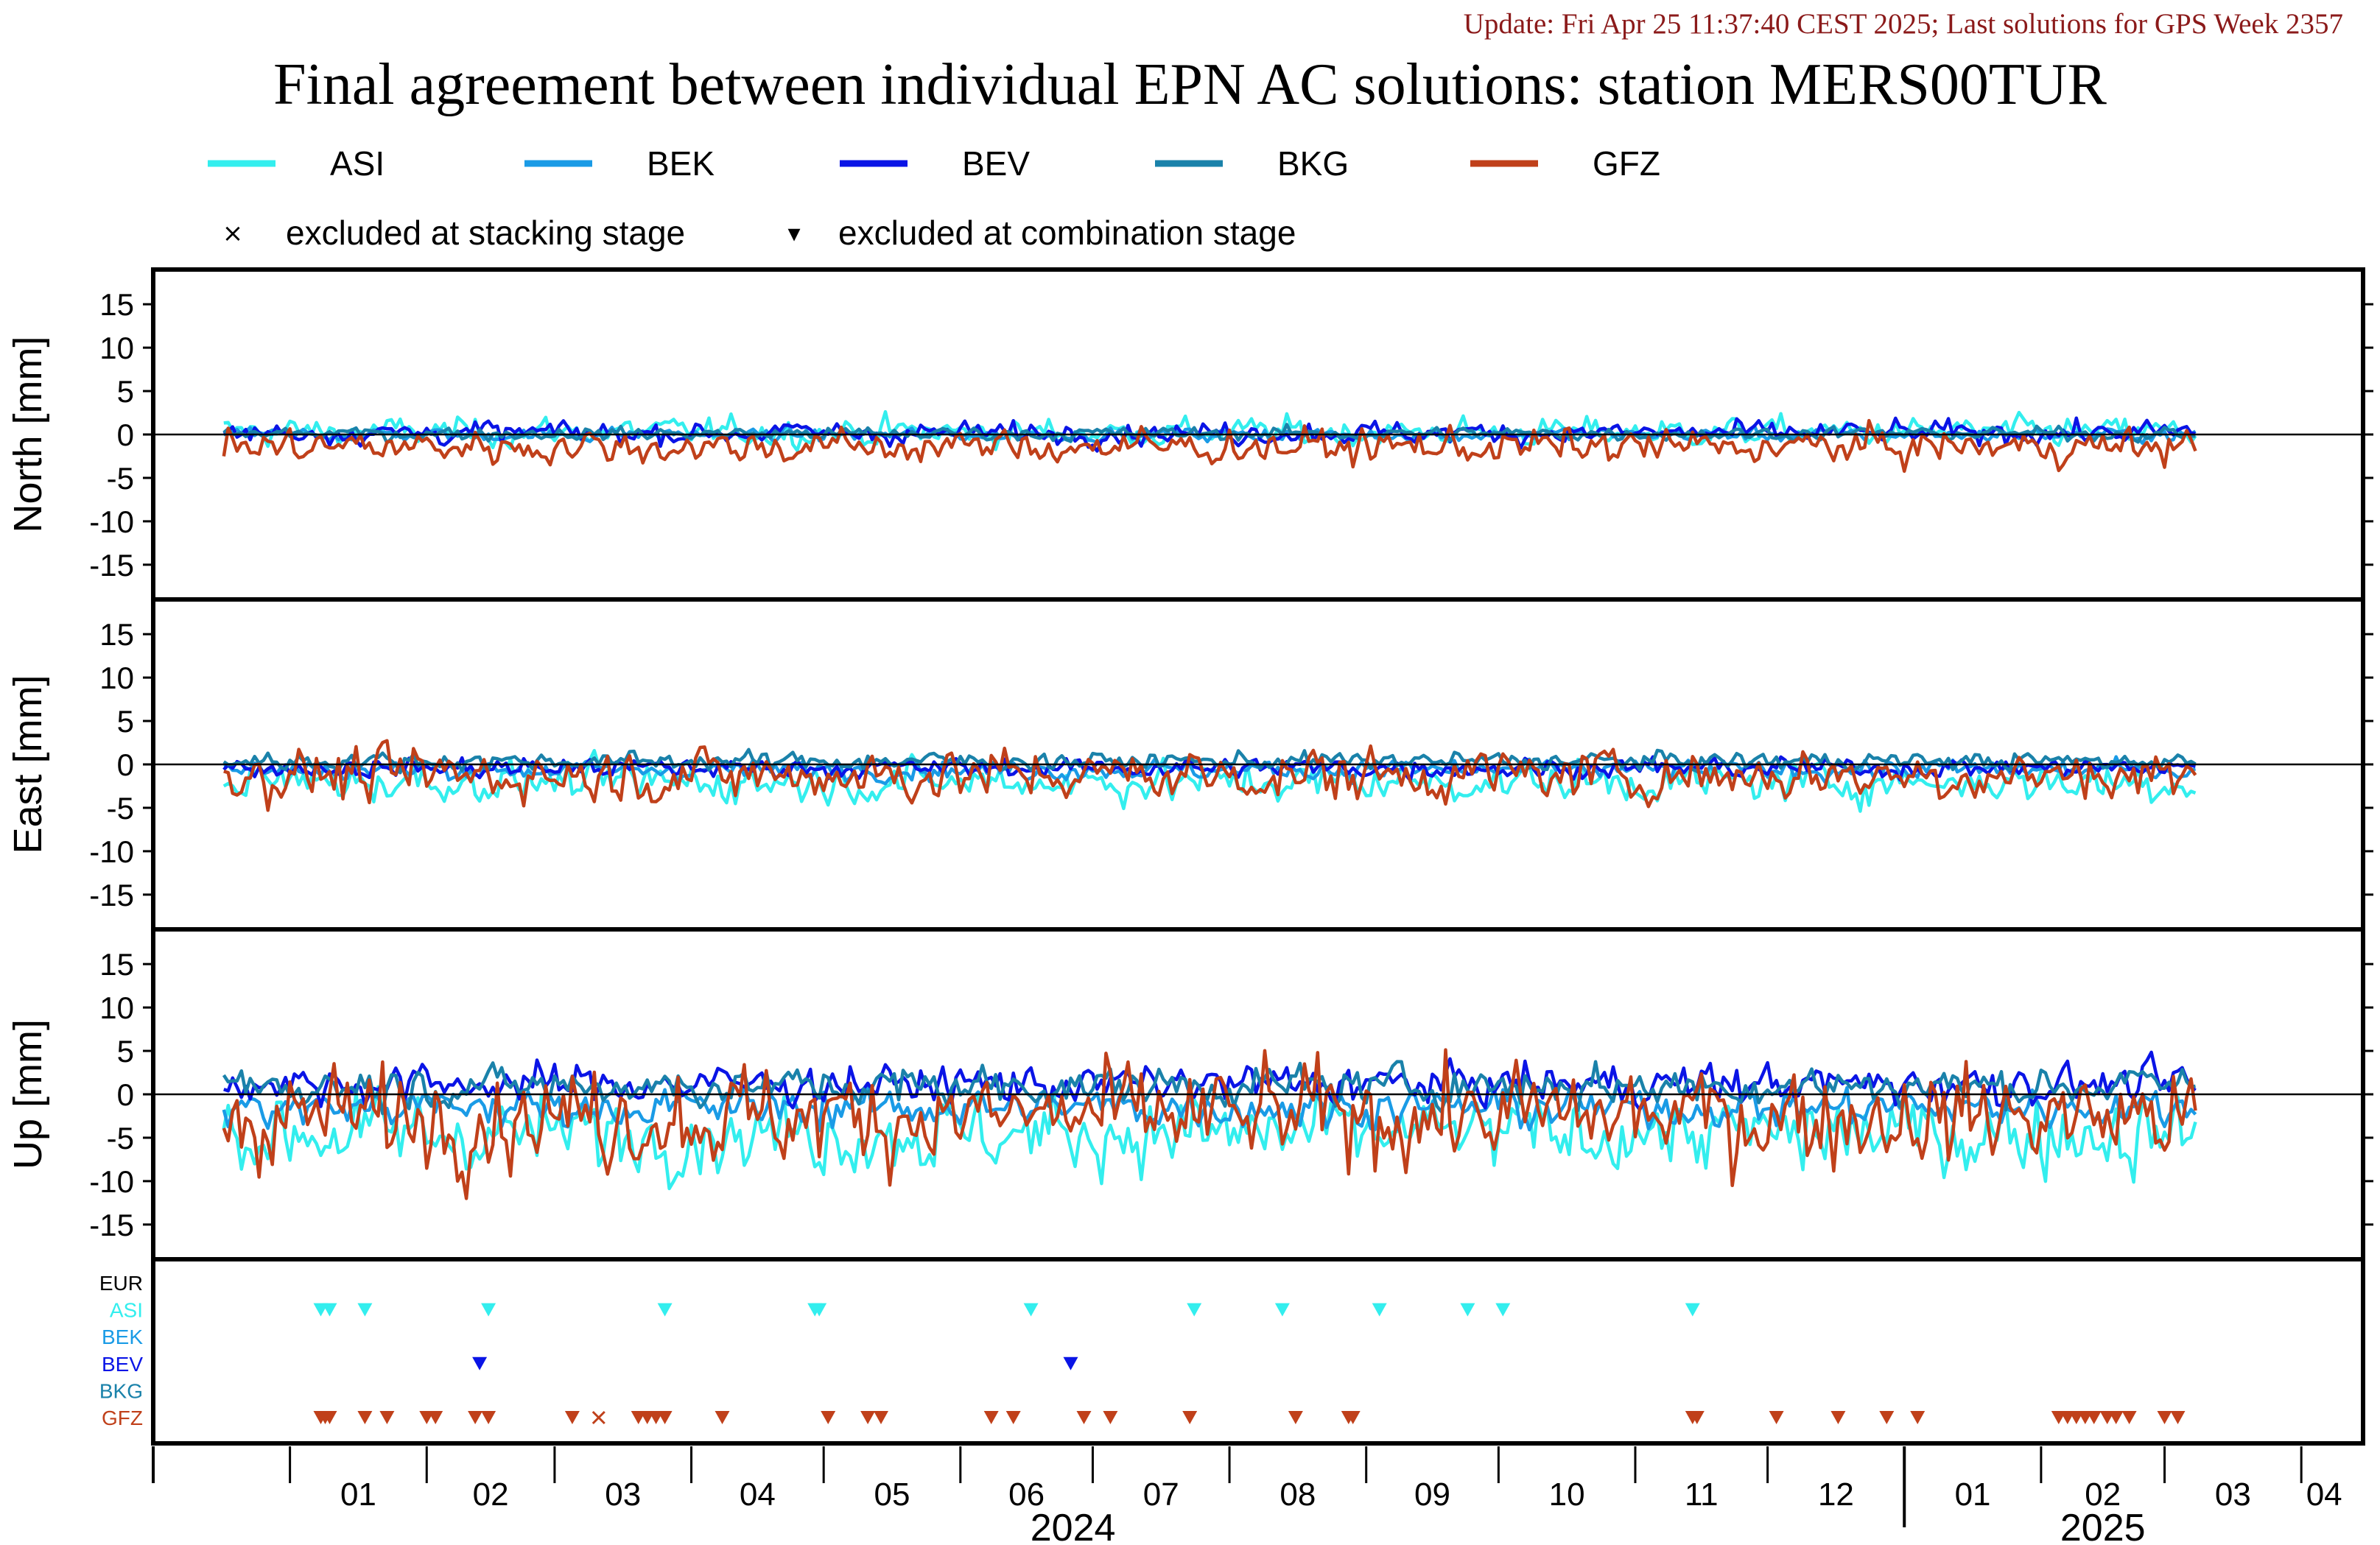  I want to click on combination-label: excluded at combination stage, so click(1067, 233).